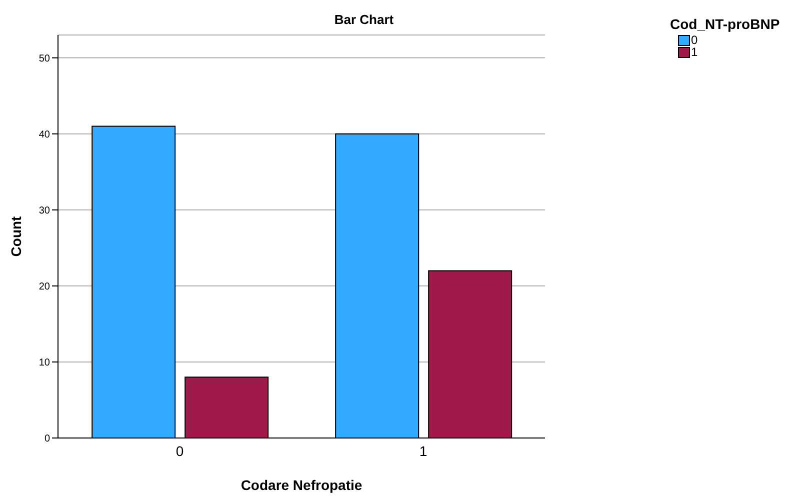 The height and width of the screenshot is (504, 798). I want to click on legend-title: Cod_NT-proBNP, so click(725, 24).